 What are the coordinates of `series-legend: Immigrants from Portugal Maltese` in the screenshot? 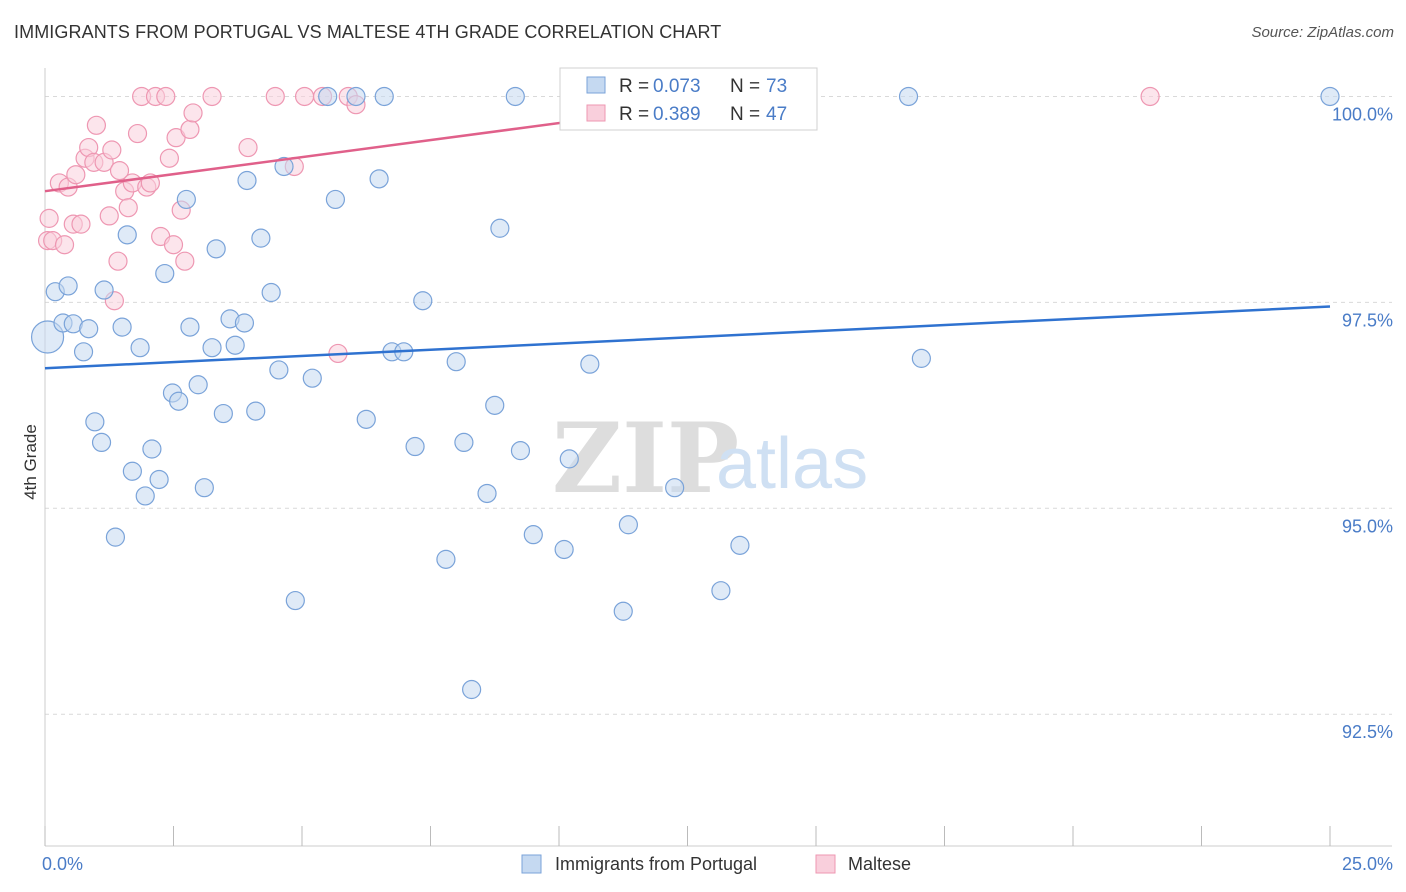 It's located at (716, 864).